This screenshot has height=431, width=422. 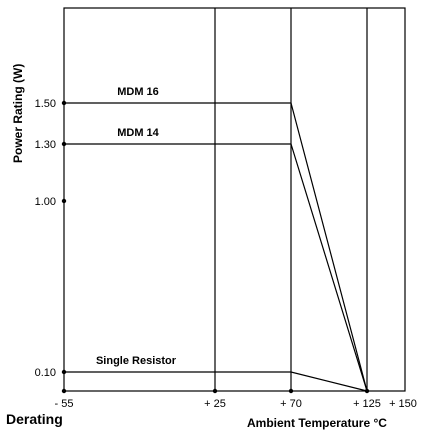 I want to click on x-tick-label: + 150, so click(x=403, y=404).